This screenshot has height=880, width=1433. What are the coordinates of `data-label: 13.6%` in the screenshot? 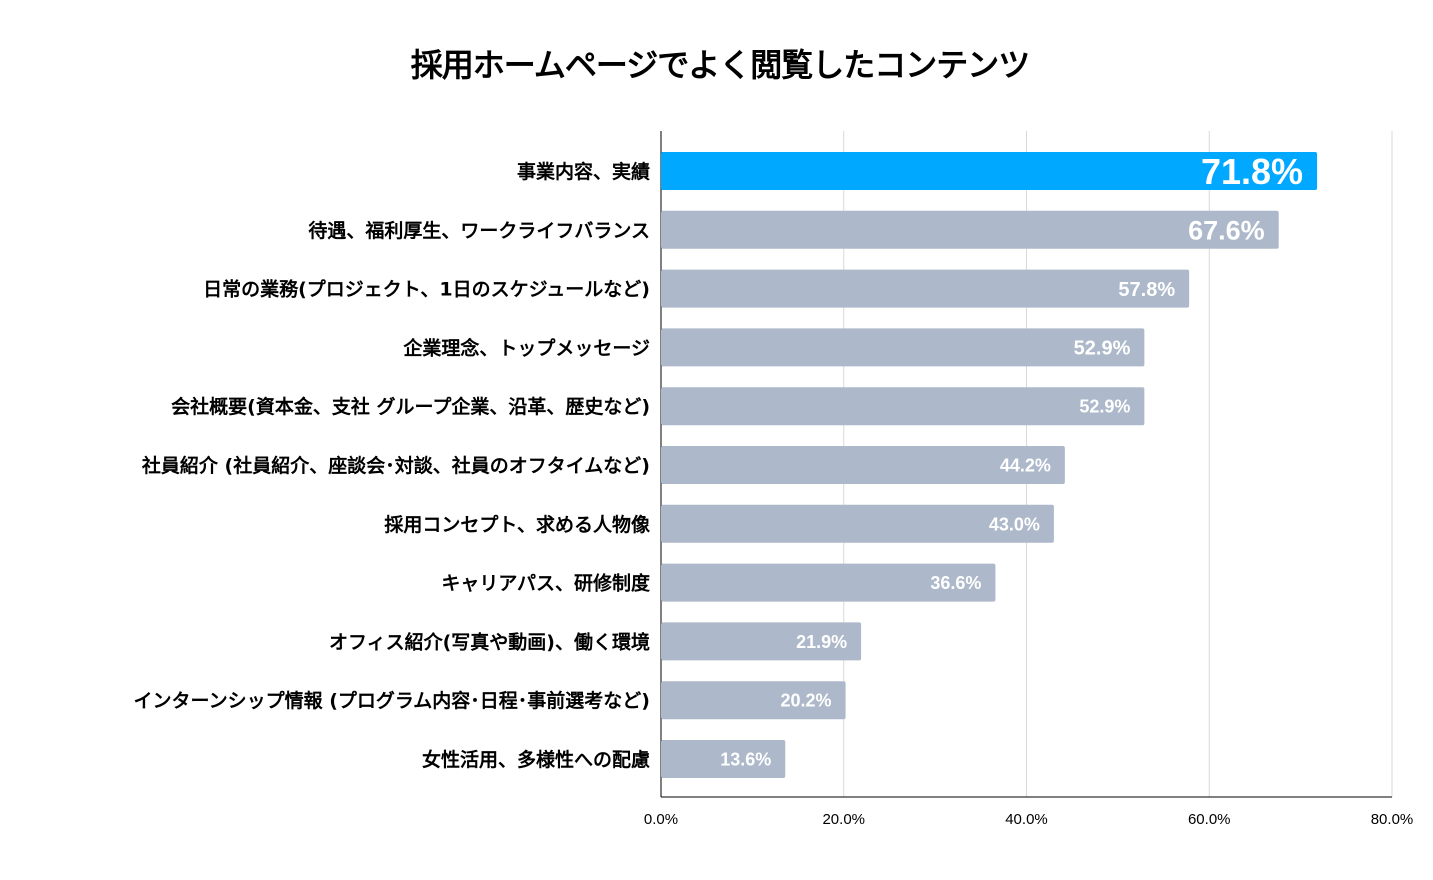 It's located at (745, 759).